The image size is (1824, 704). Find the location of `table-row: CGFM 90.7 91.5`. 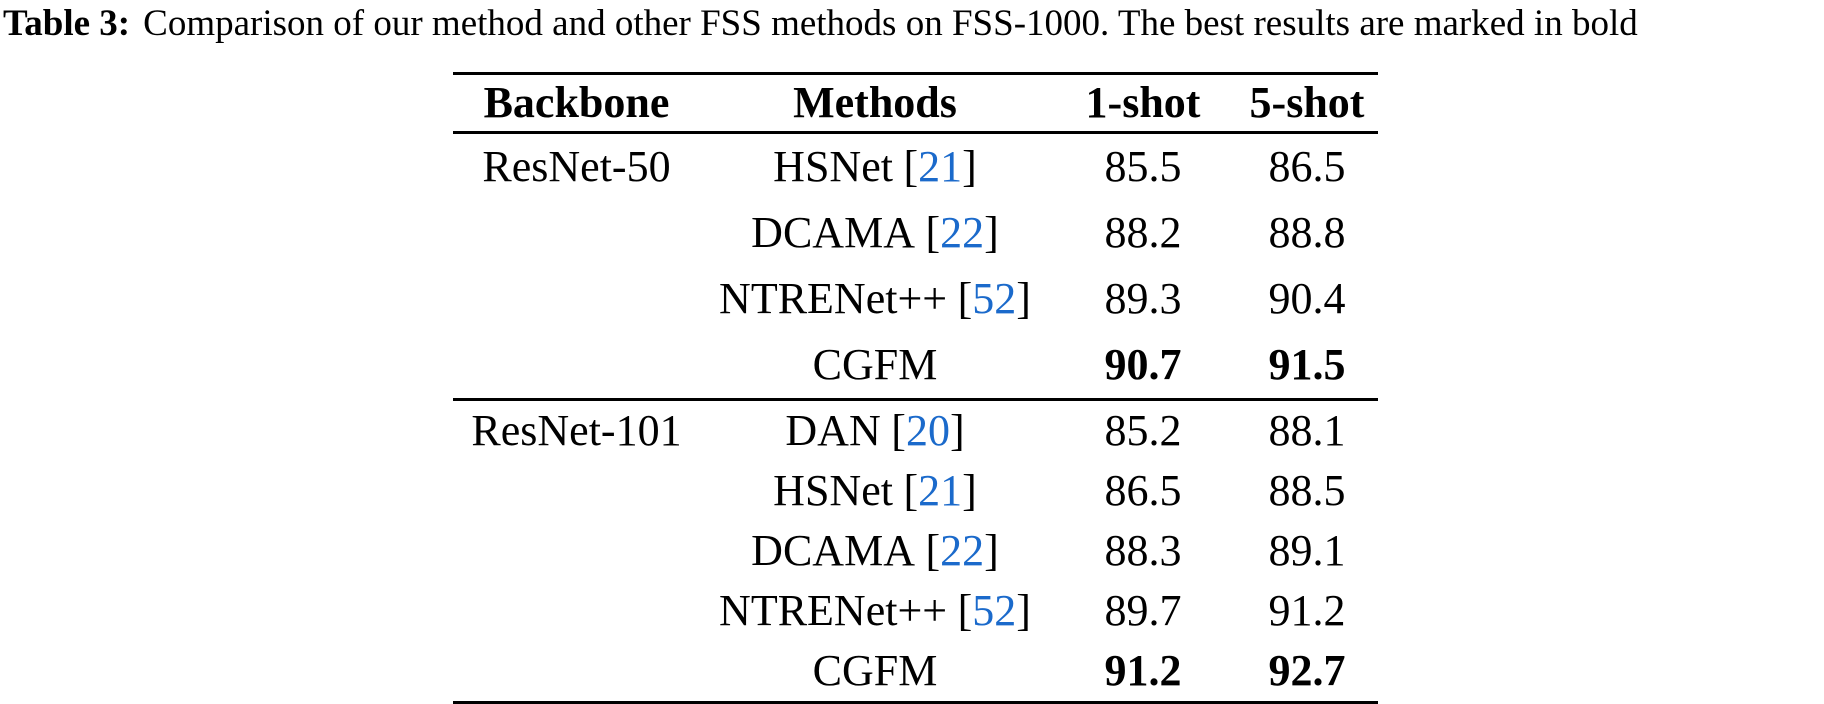

table-row: CGFM 90.7 91.5 is located at coordinates (915, 365).